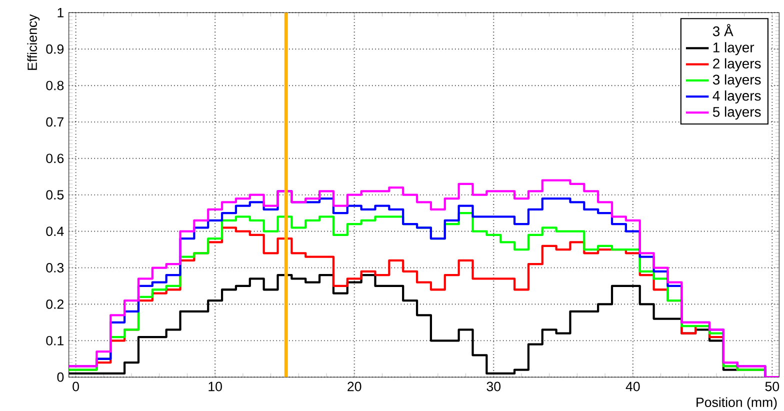 This screenshot has height=411, width=784. What do you see at coordinates (633, 387) in the screenshot?
I see `x-tick-label: 40` at bounding box center [633, 387].